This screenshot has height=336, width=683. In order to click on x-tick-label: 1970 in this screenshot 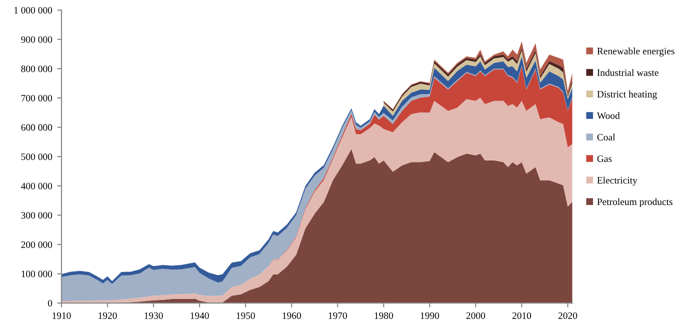, I will do `click(337, 315)`.